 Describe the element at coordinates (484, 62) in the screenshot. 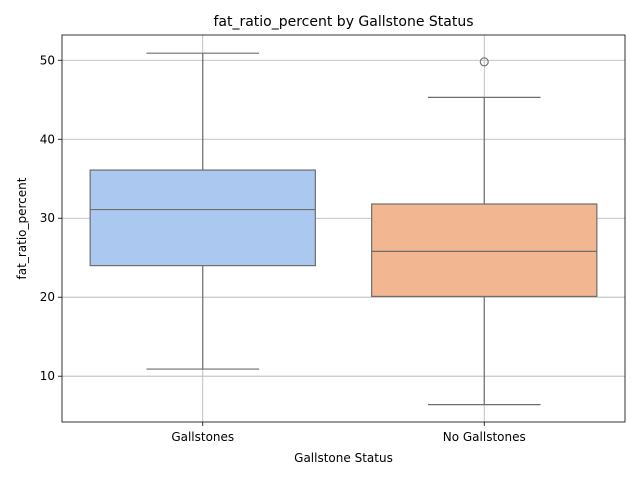

I see `outlier-point` at that location.